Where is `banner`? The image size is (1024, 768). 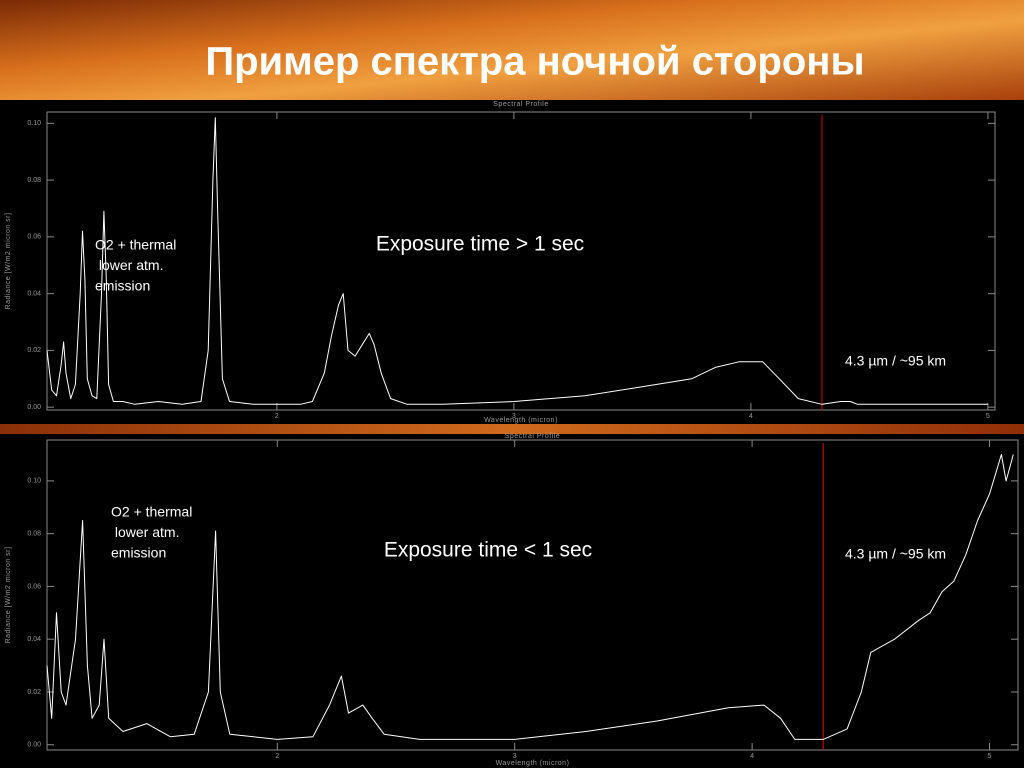 banner is located at coordinates (512, 50).